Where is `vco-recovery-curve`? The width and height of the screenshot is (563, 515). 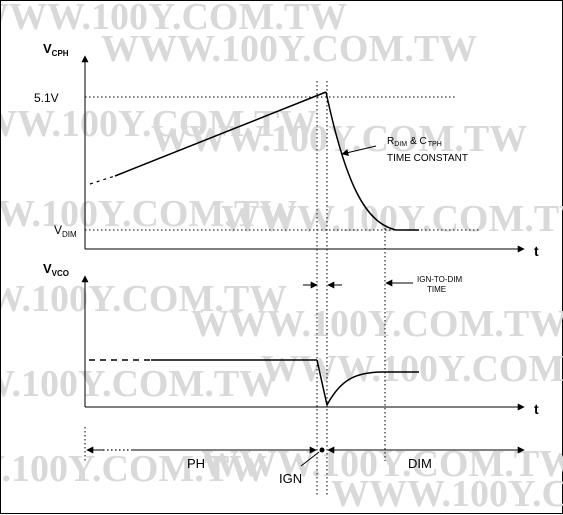 vco-recovery-curve is located at coordinates (372, 388).